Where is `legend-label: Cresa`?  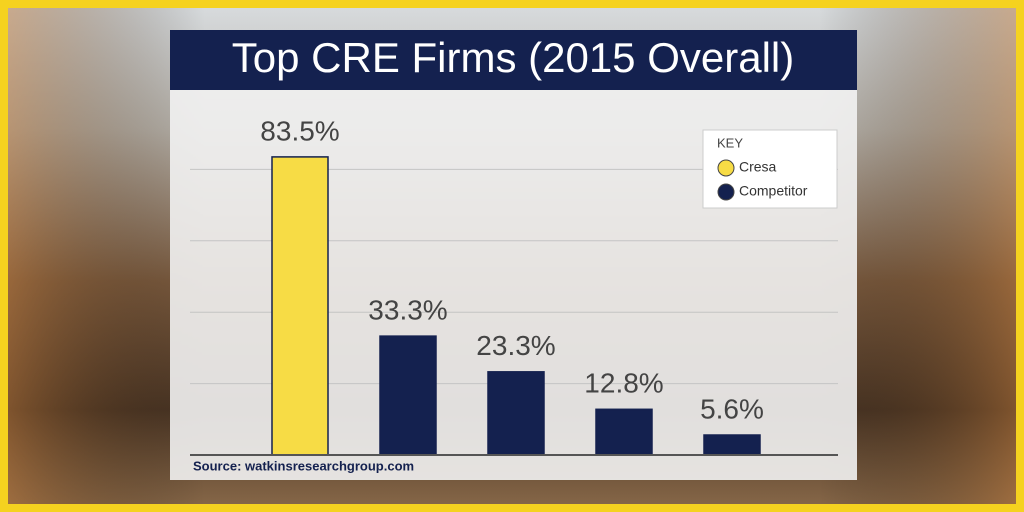 legend-label: Cresa is located at coordinates (758, 167).